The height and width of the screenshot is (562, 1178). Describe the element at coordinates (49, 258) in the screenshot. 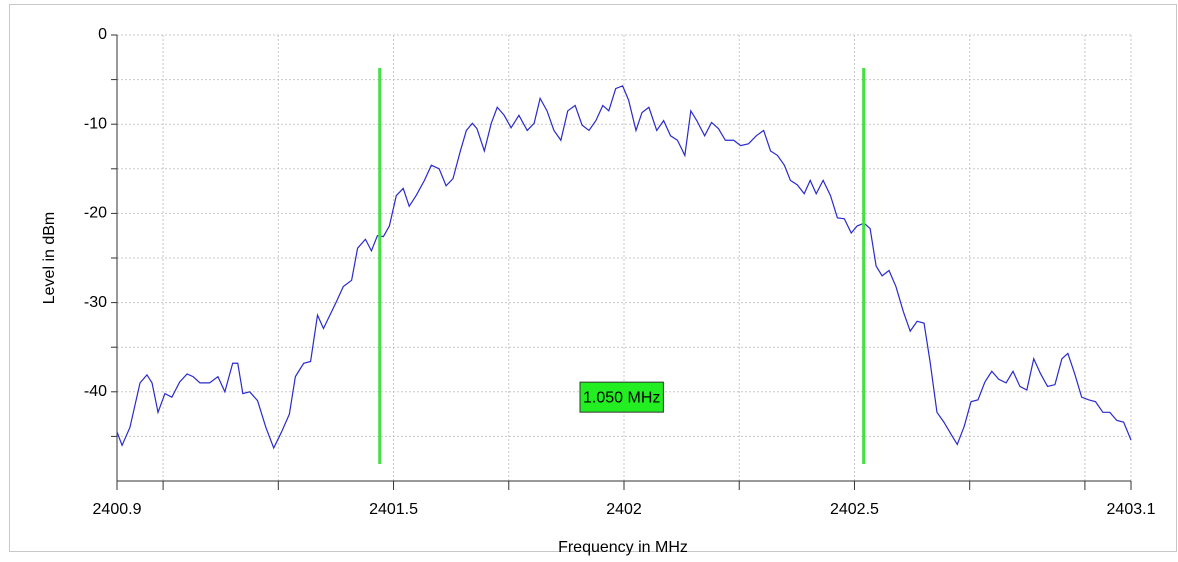

I see `y-axis-title: Level in dBm` at that location.